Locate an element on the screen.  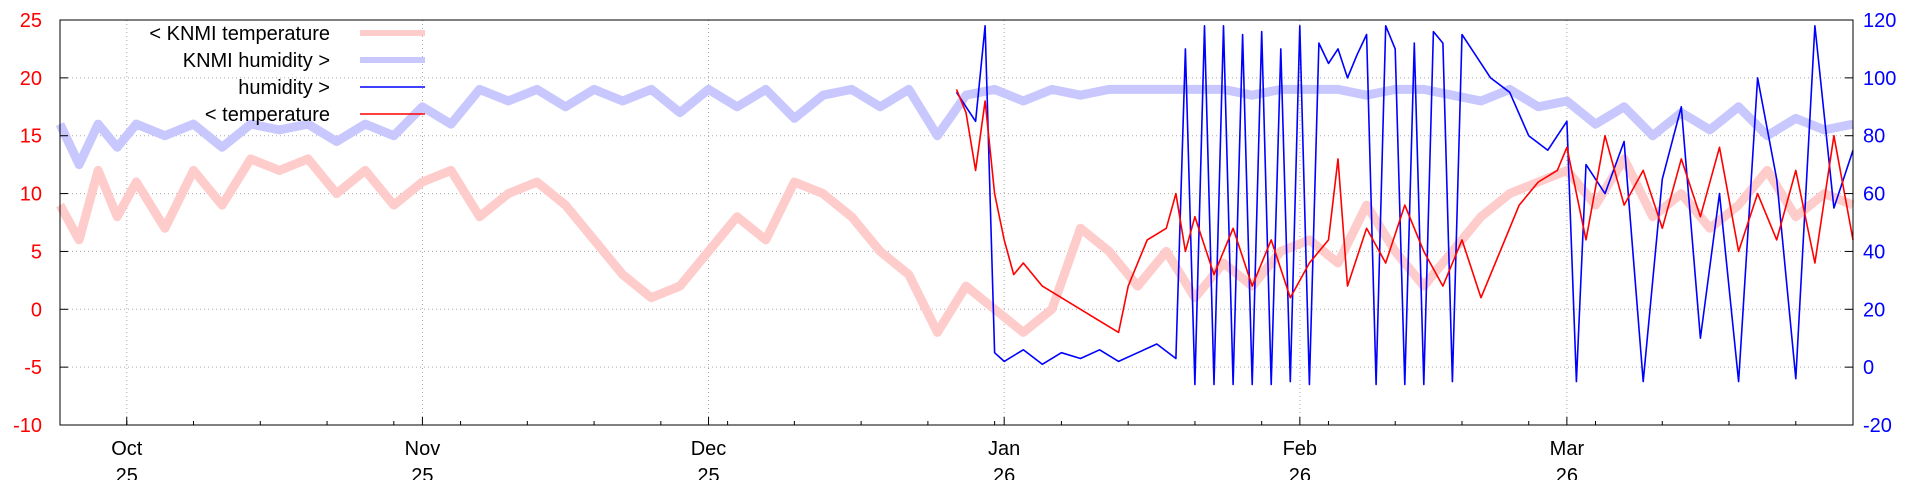
left-axis-tick-label: -5 is located at coordinates (33, 368).